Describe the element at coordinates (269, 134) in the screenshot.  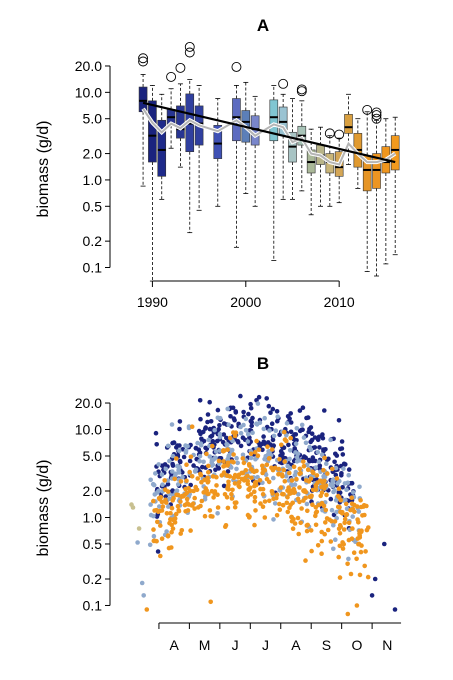
I see `panel-a-trend-lines` at that location.